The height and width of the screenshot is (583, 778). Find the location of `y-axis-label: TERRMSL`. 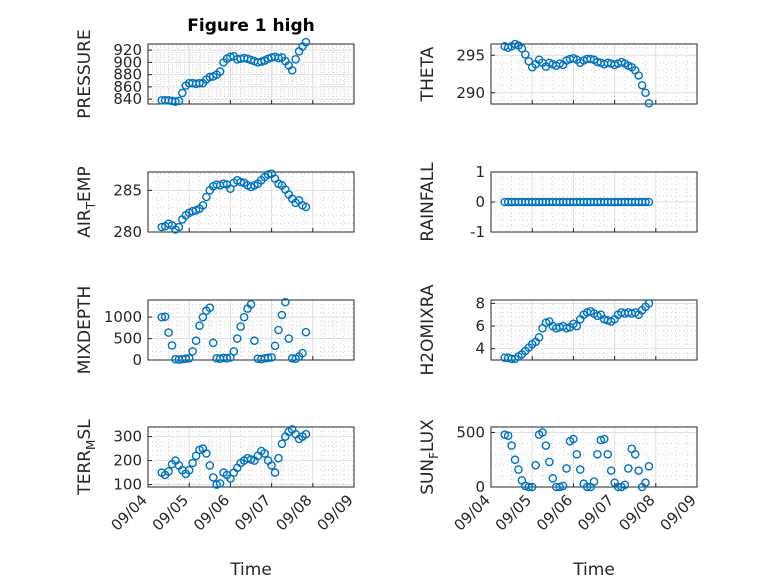

y-axis-label: TERRMSL is located at coordinates (86, 457).